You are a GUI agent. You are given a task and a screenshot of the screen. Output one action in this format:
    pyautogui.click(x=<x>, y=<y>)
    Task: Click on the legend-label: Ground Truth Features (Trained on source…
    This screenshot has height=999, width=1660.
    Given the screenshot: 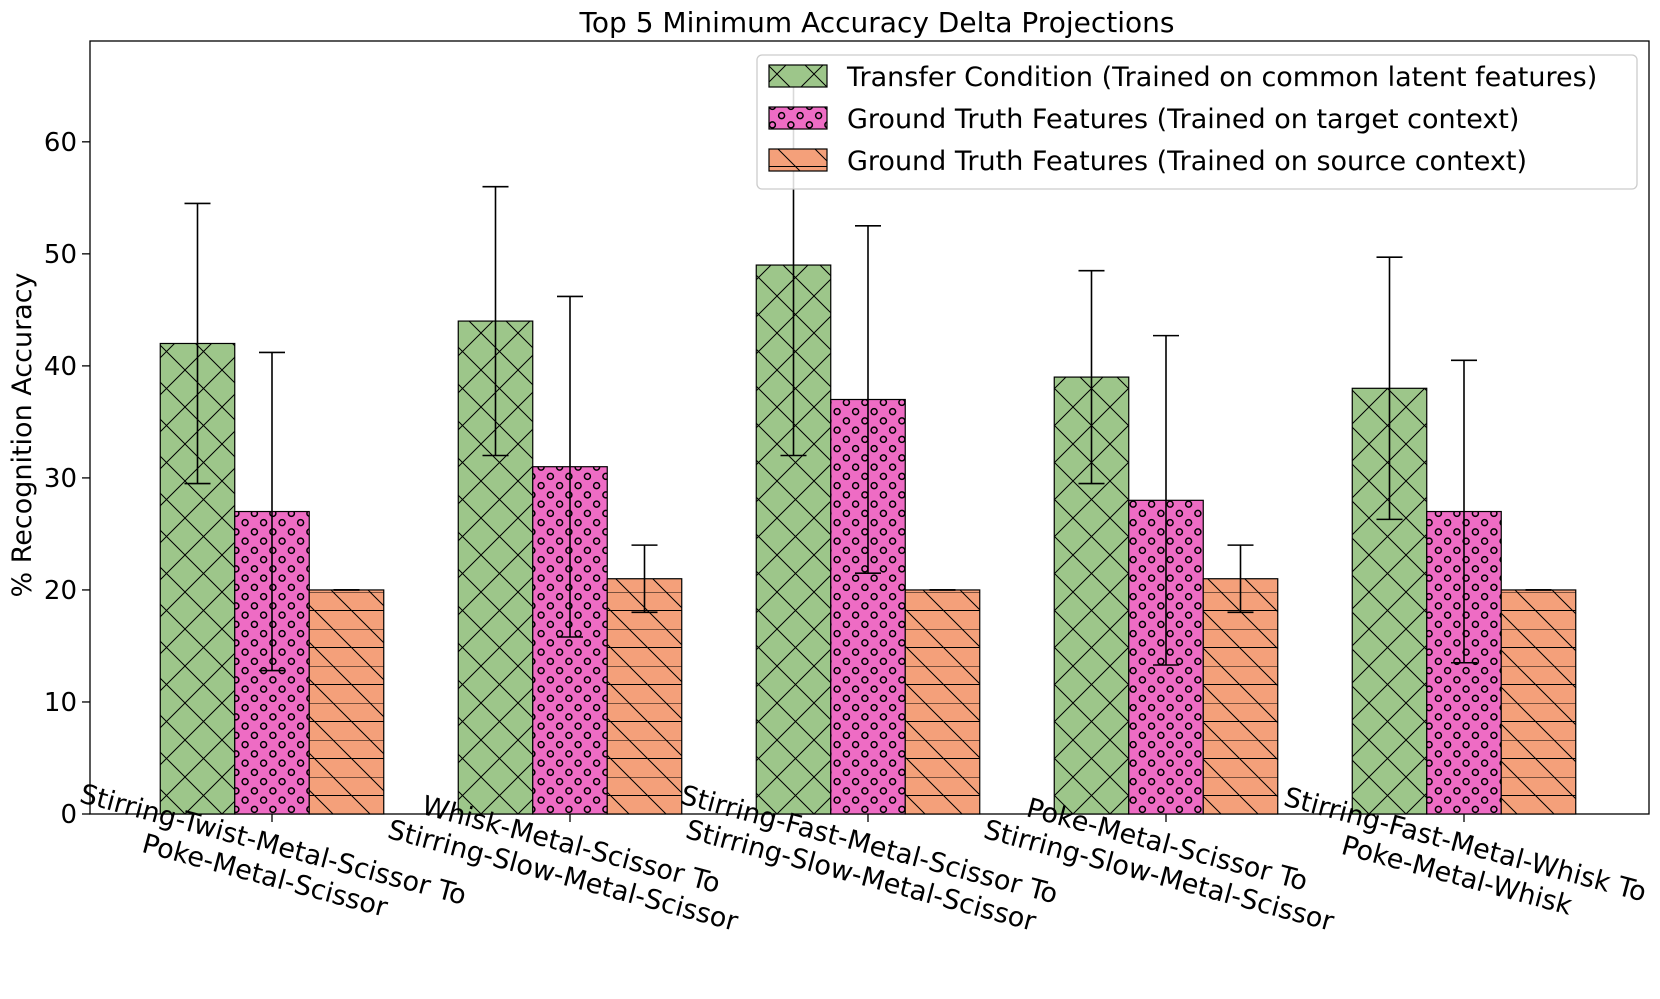 What is the action you would take?
    pyautogui.click(x=1187, y=161)
    